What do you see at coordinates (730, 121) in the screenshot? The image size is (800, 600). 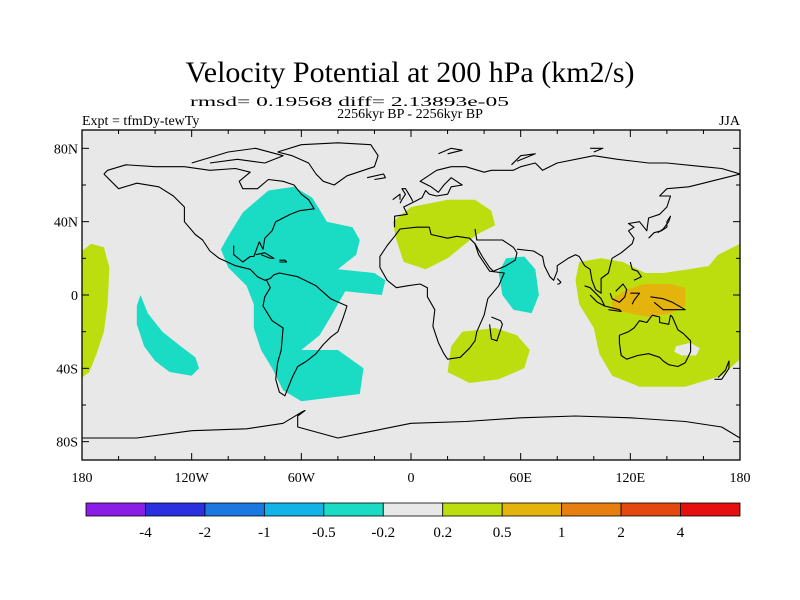 I see `season-label: JJA` at bounding box center [730, 121].